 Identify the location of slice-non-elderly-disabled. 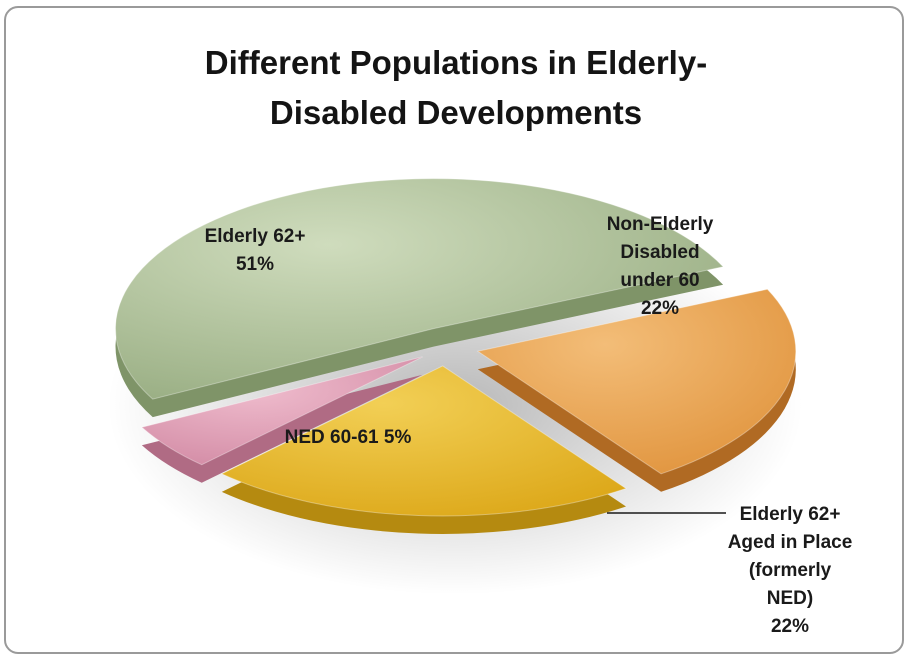
(636, 381).